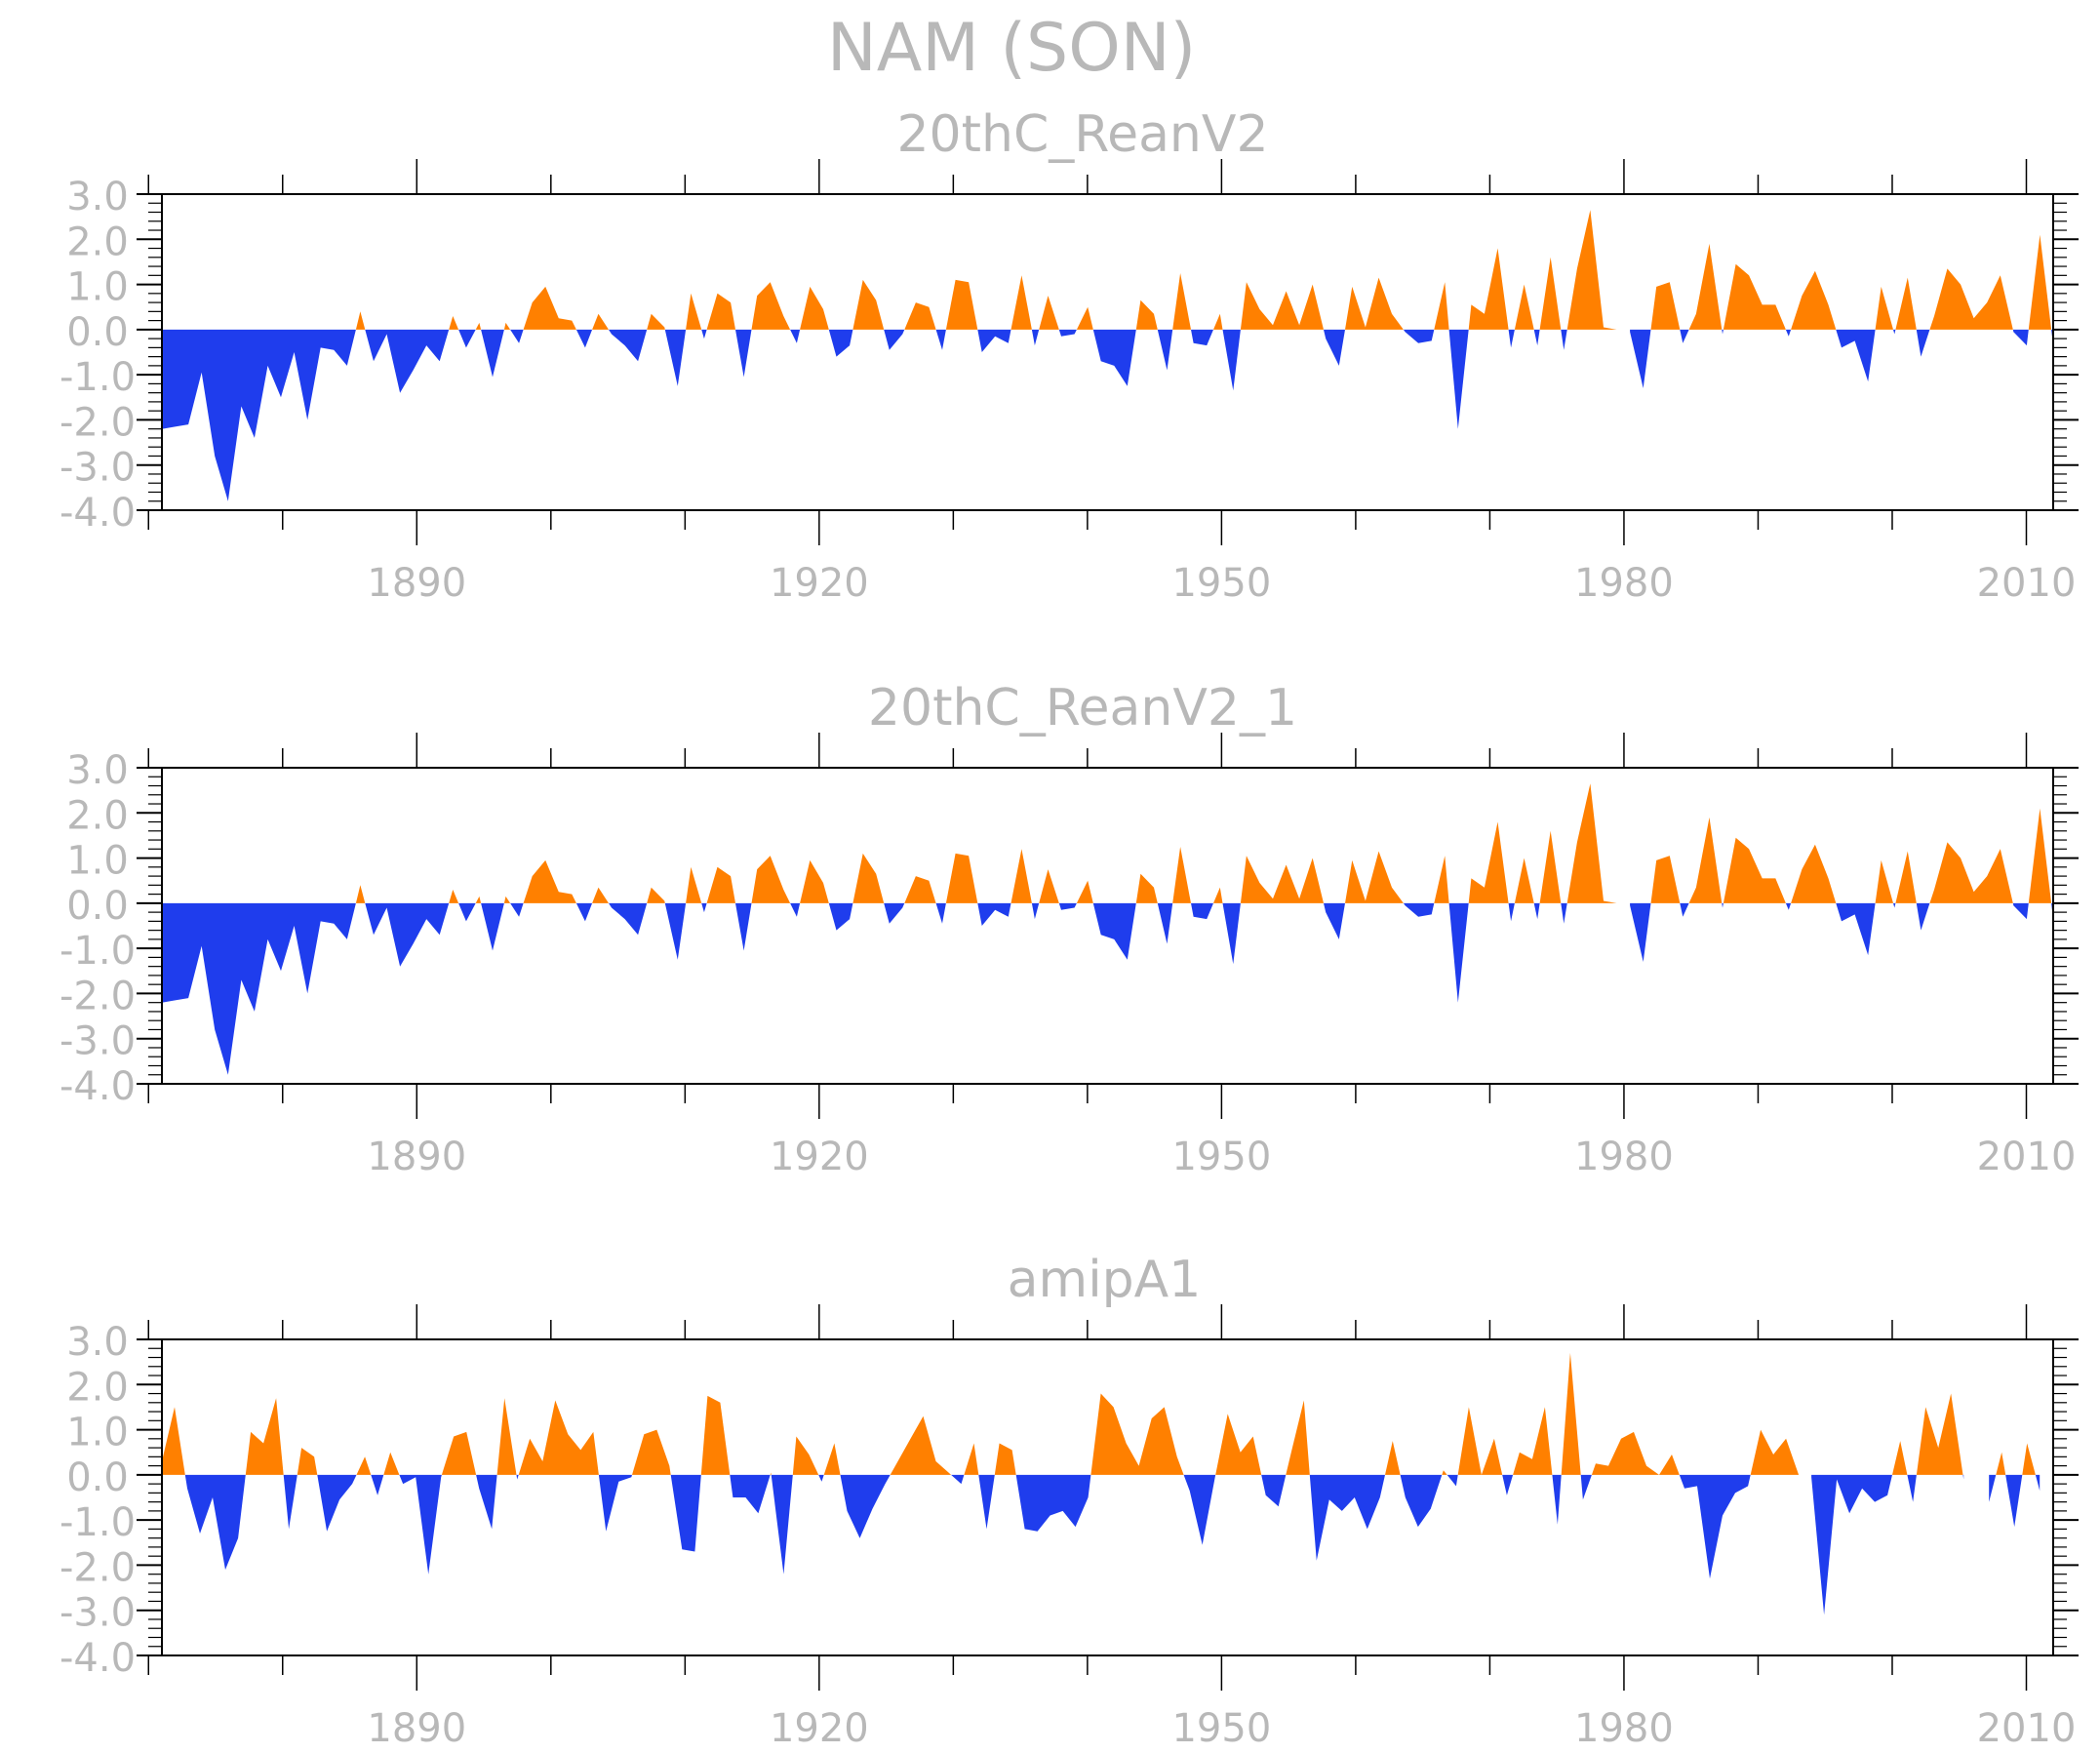 This screenshot has width=2100, height=1754. Describe the element at coordinates (98, 815) in the screenshot. I see `y-tick-label: 2.0` at that location.